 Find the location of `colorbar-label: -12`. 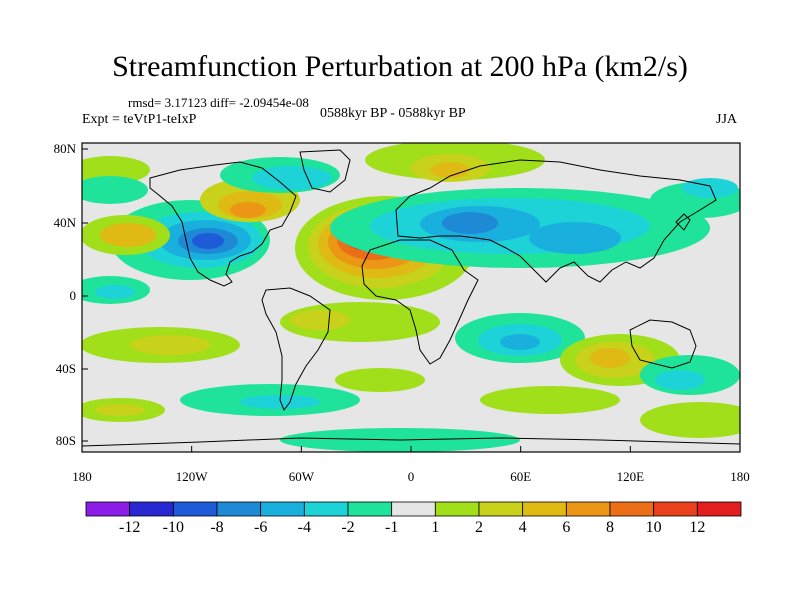

colorbar-label: -12 is located at coordinates (129, 527).